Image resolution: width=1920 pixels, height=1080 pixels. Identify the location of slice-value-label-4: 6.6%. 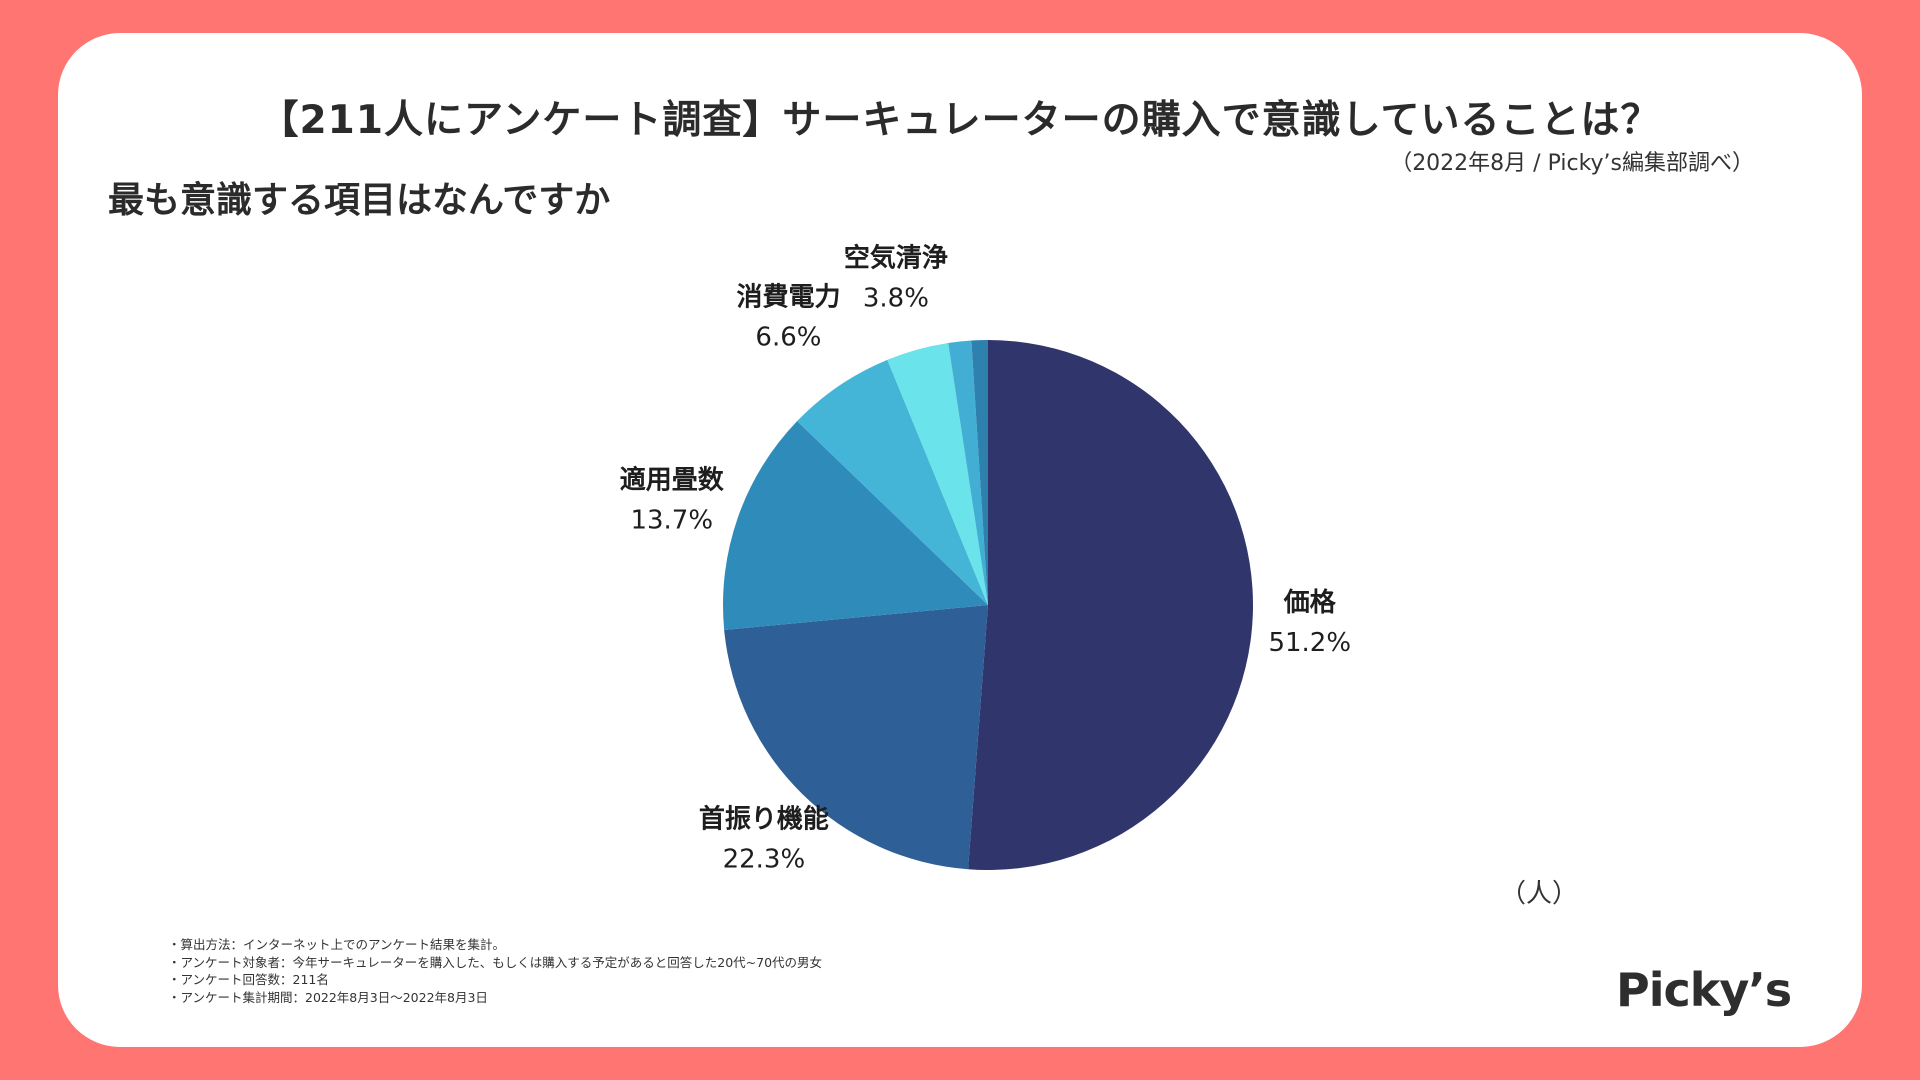
(788, 337).